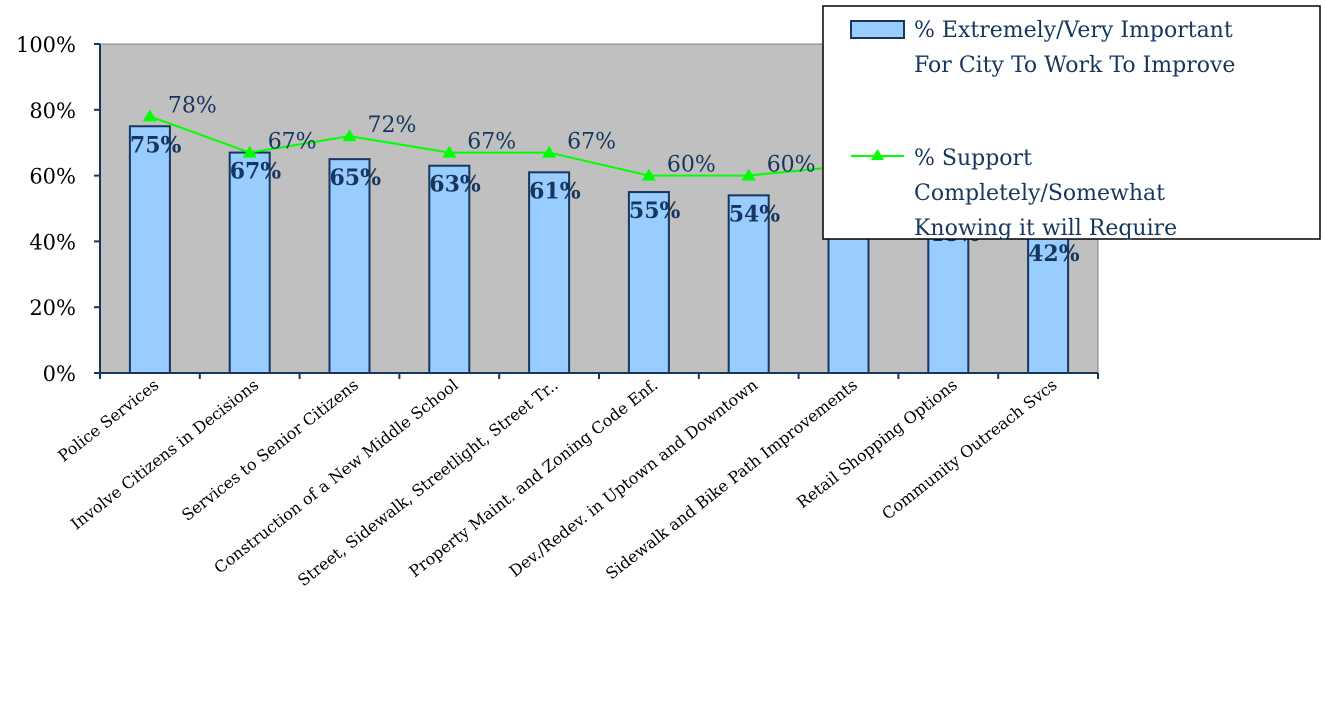 The height and width of the screenshot is (708, 1325). What do you see at coordinates (356, 178) in the screenshot?
I see `bar-value-label: 65%` at bounding box center [356, 178].